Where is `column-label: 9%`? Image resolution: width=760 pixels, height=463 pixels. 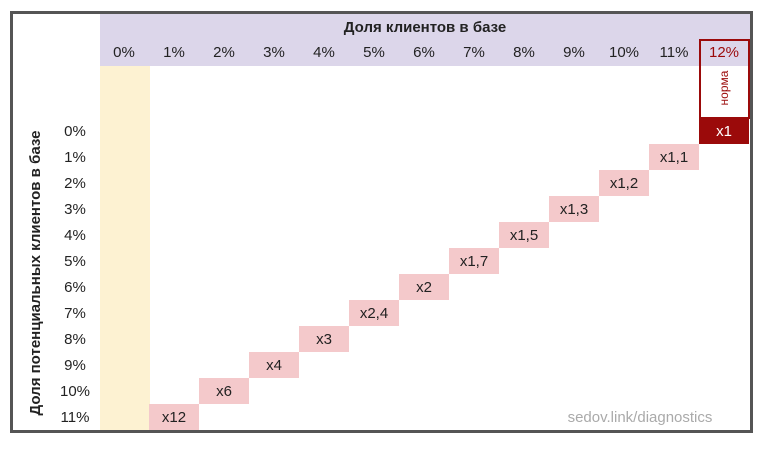 column-label: 9% is located at coordinates (574, 52).